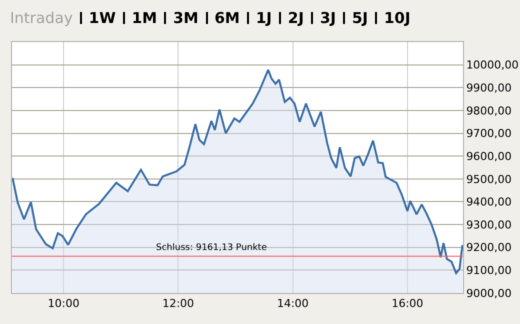 Image resolution: width=520 pixels, height=324 pixels. I want to click on text: 5J, so click(359, 18).